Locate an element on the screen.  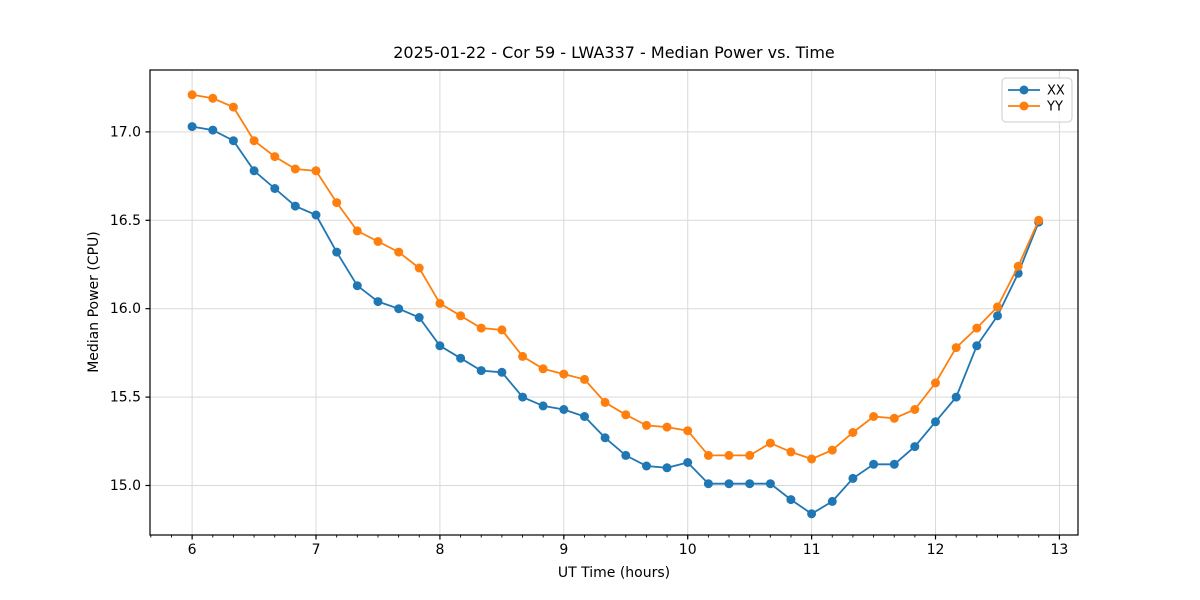
x-tick-label: 6 is located at coordinates (192, 550).